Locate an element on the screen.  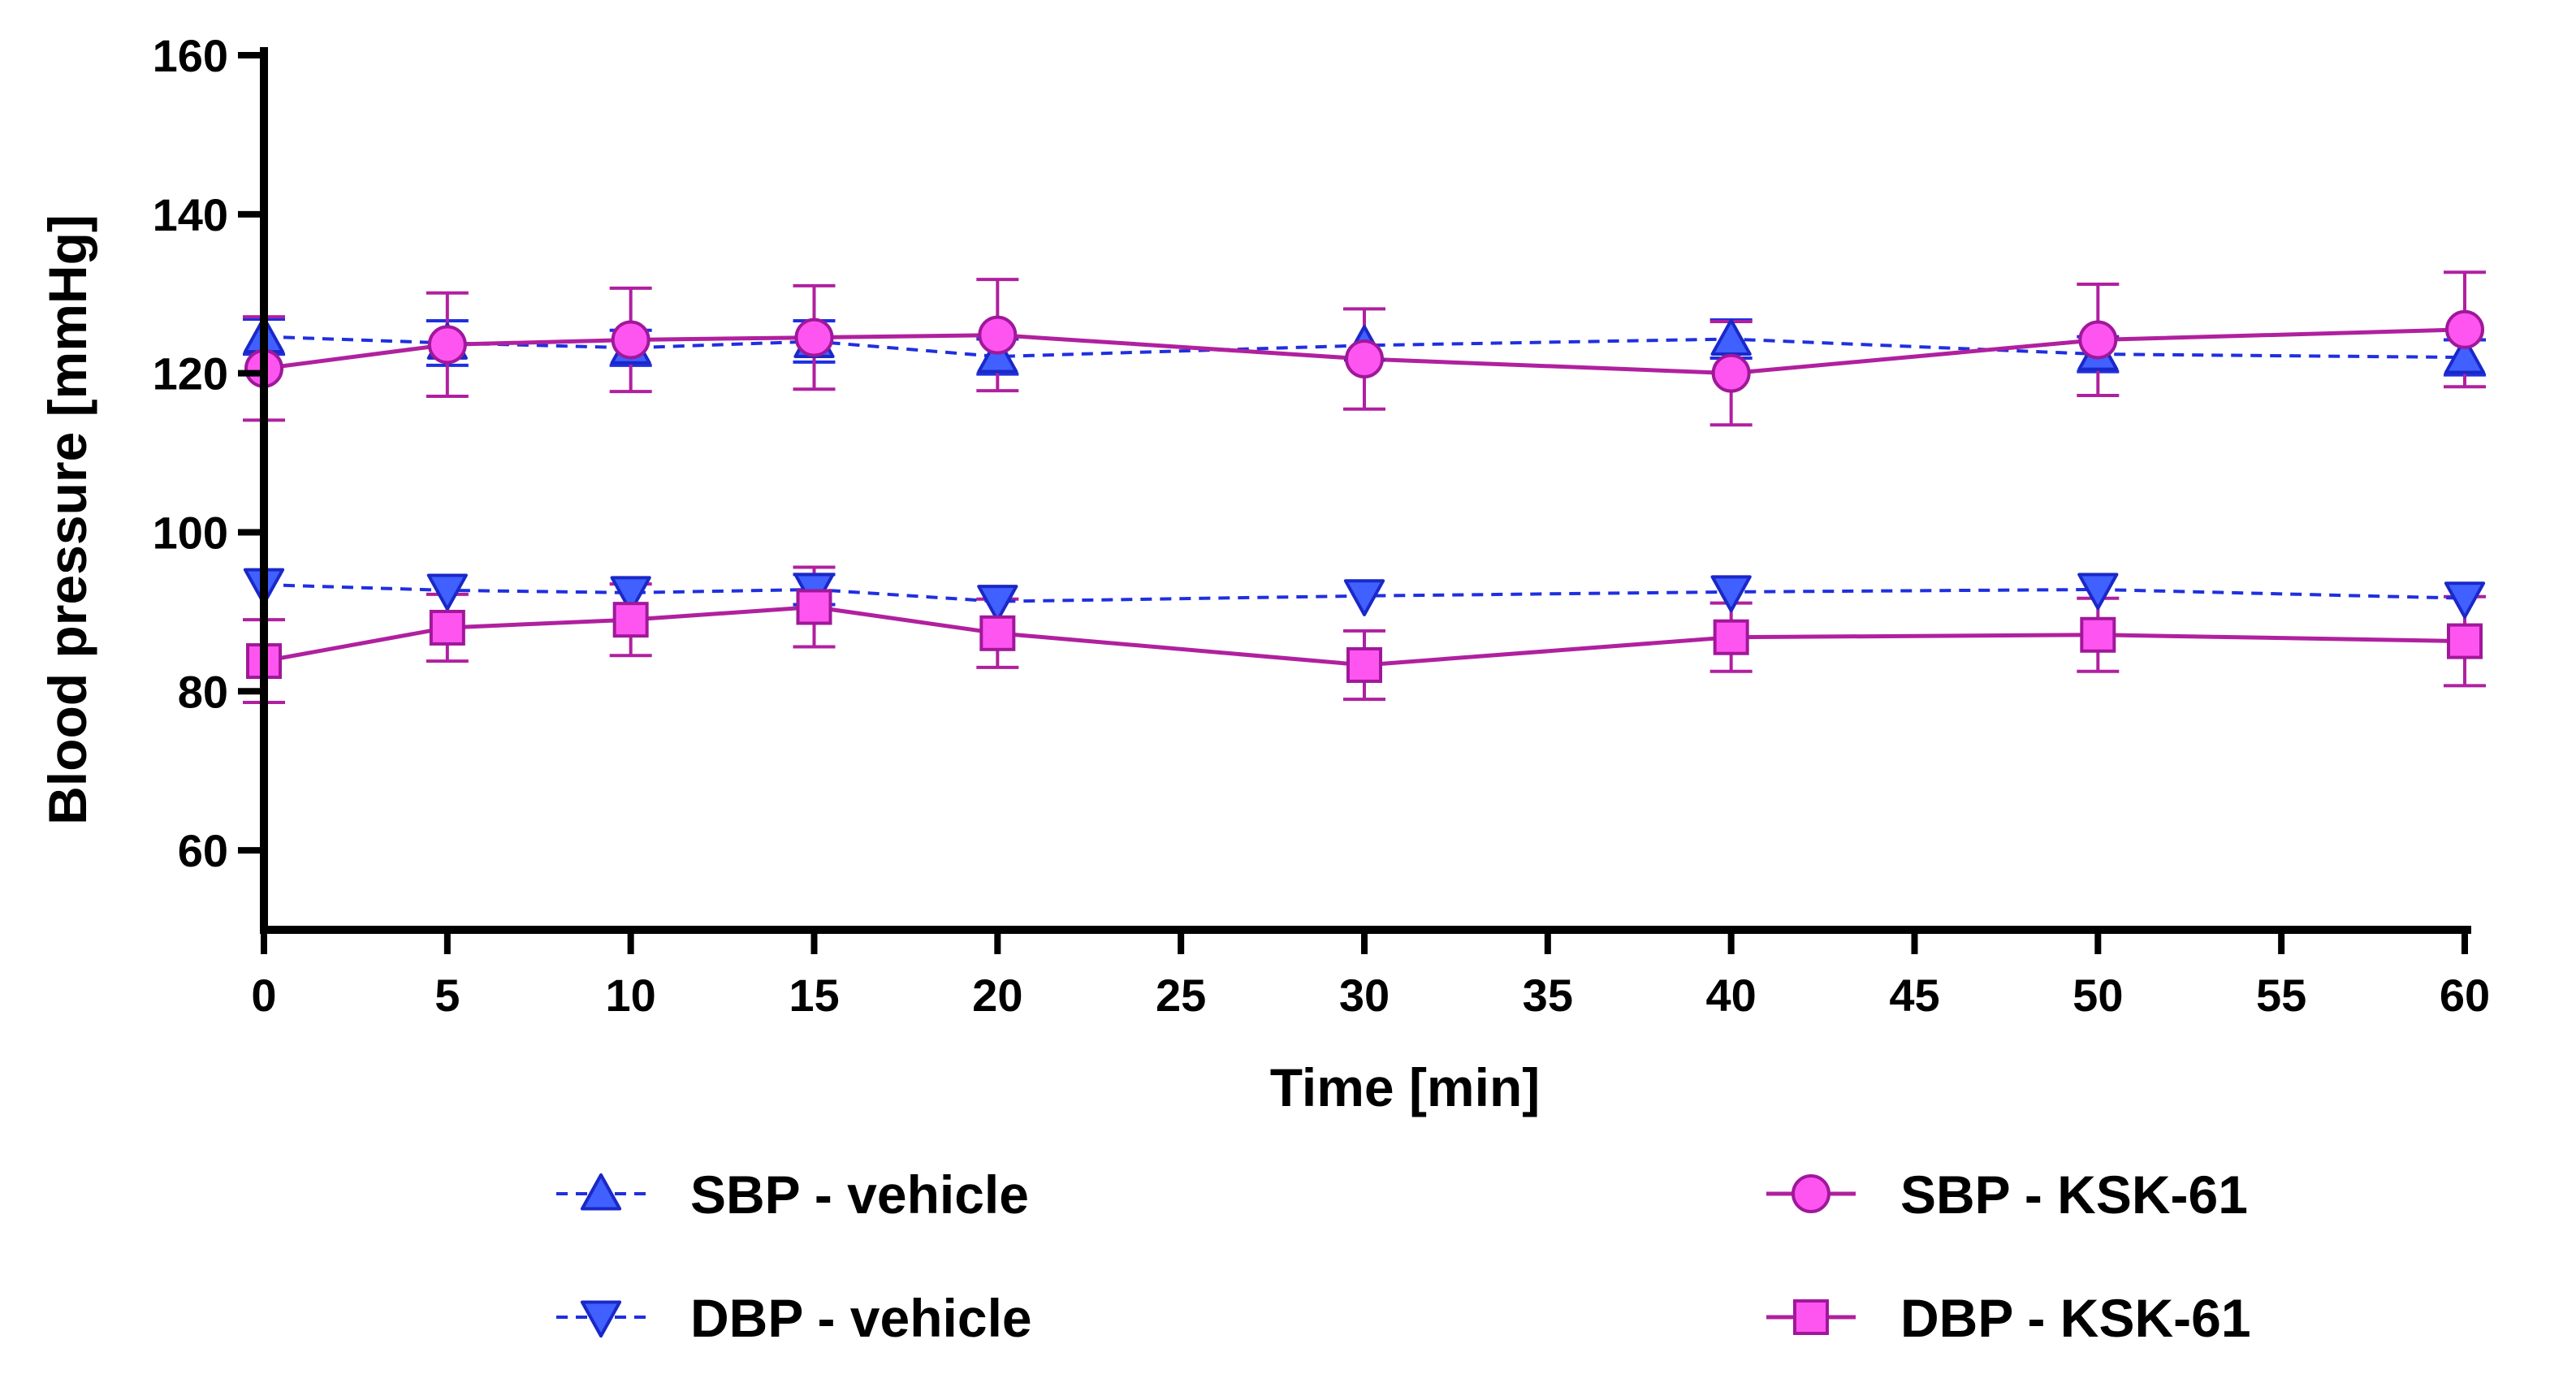
y-tick-label: 60 is located at coordinates (203, 850).